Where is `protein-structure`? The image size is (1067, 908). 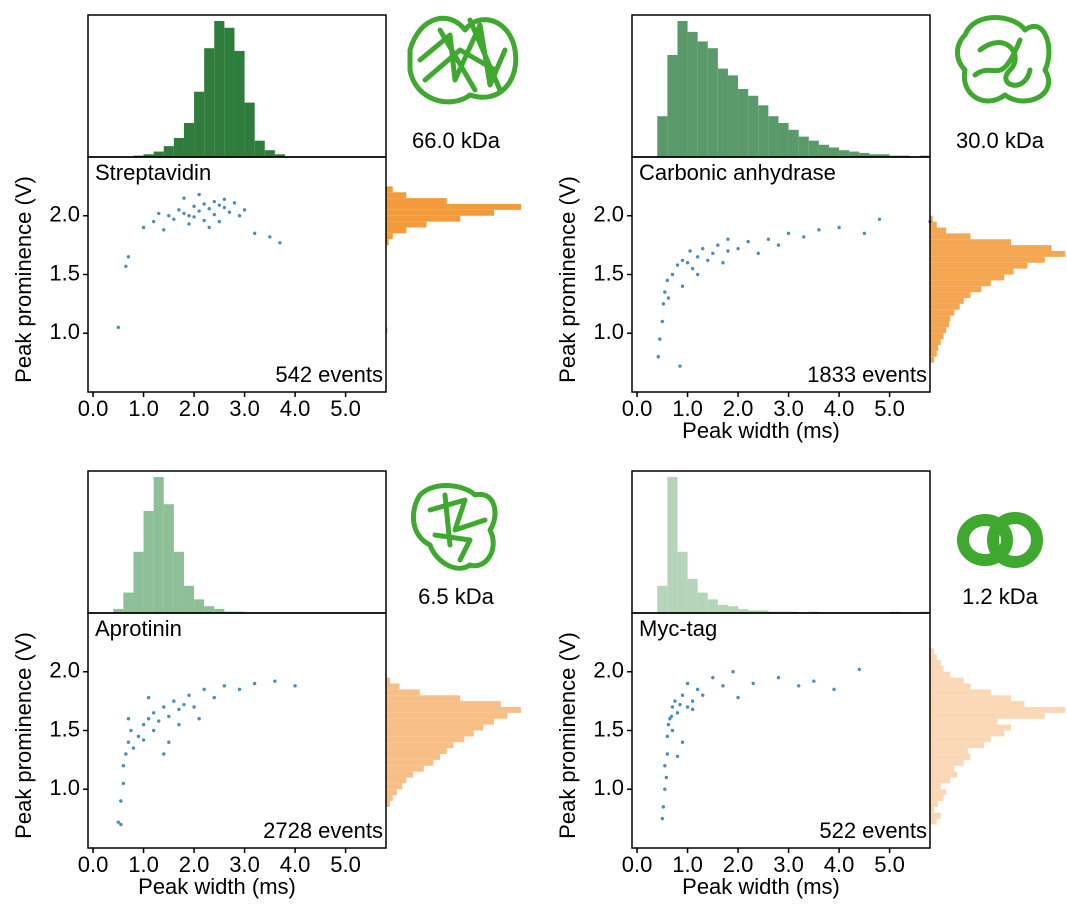
protein-structure is located at coordinates (454, 527).